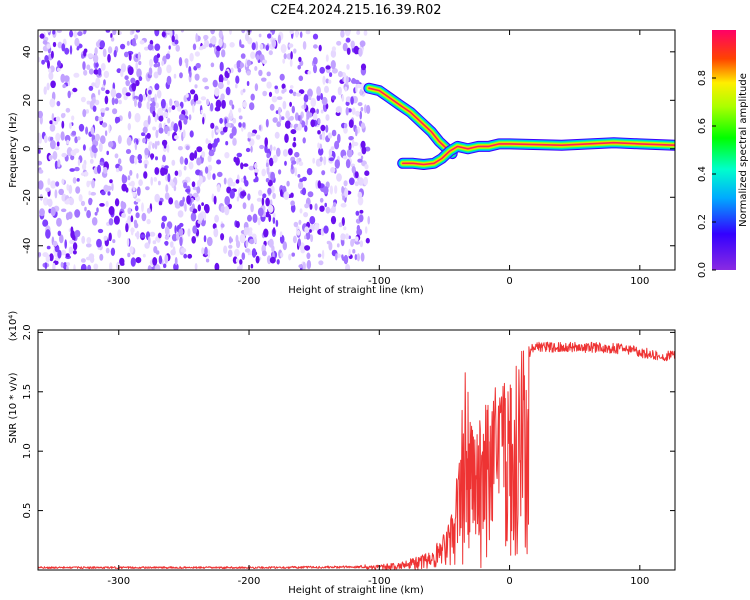  I want to click on y-tick-label: 1.5, so click(27, 392).